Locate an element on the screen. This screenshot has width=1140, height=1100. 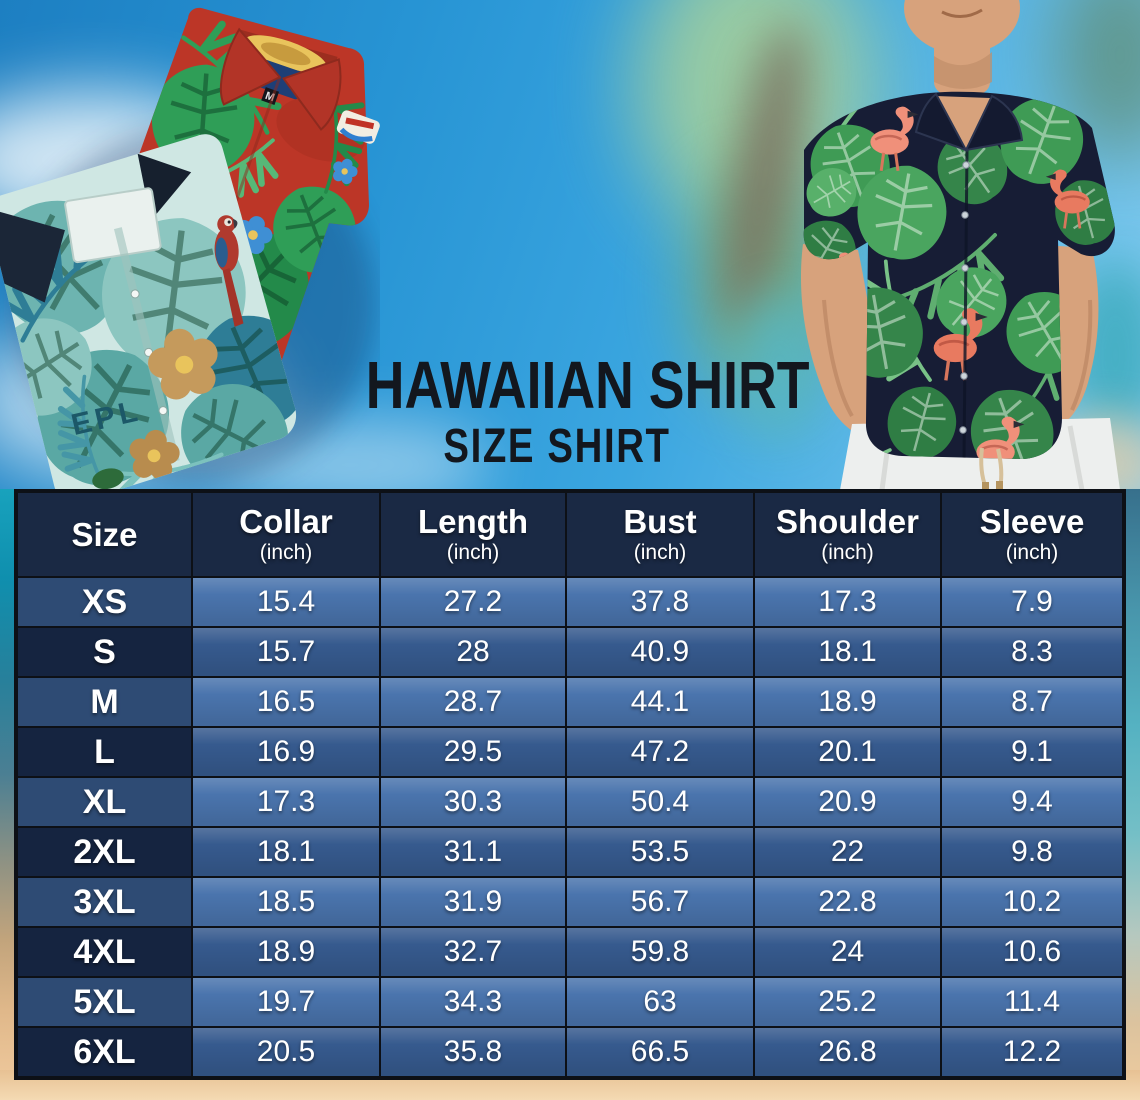
size-cell: 3XL is located at coordinates (104, 902).